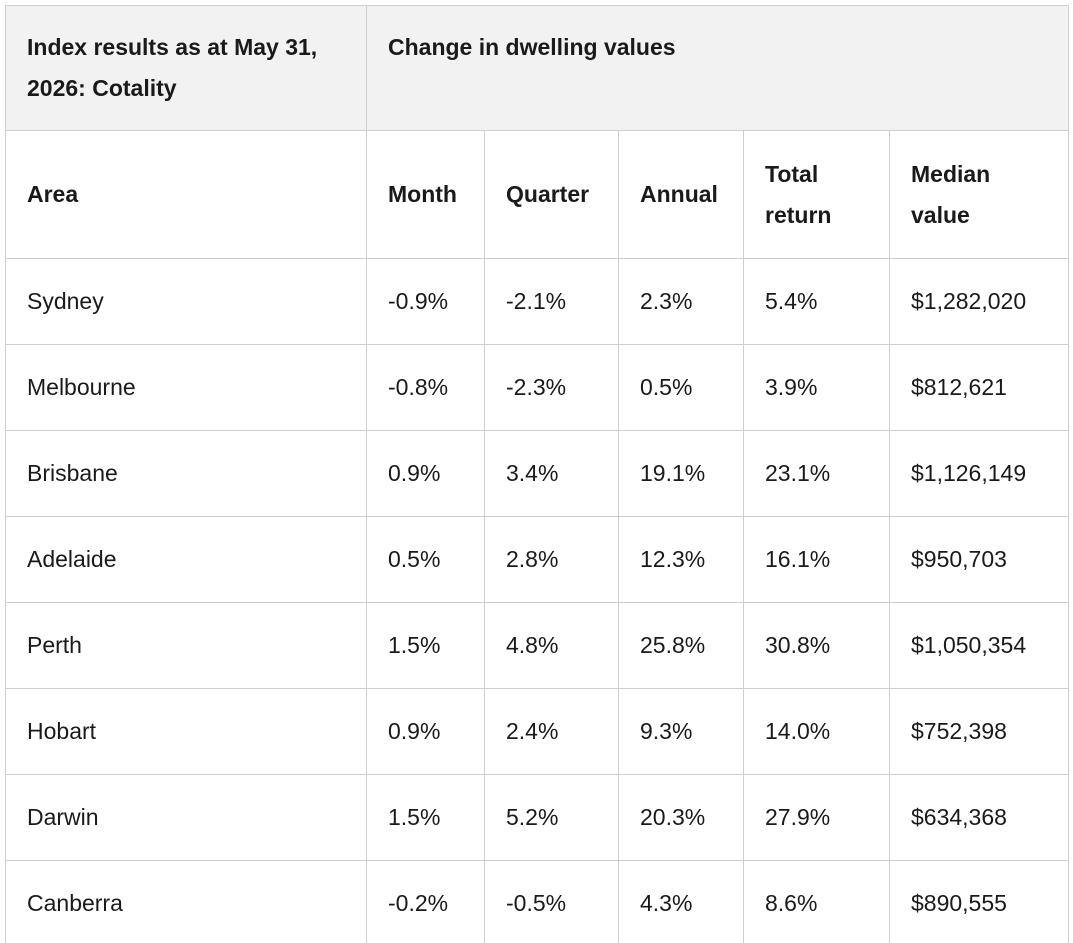  Describe the element at coordinates (979, 901) in the screenshot. I see `median-value-cell: $890,555` at that location.